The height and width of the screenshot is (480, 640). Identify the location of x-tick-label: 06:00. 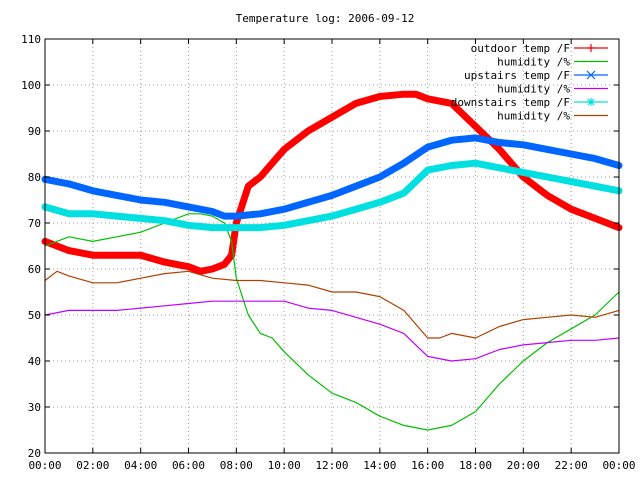
(188, 465).